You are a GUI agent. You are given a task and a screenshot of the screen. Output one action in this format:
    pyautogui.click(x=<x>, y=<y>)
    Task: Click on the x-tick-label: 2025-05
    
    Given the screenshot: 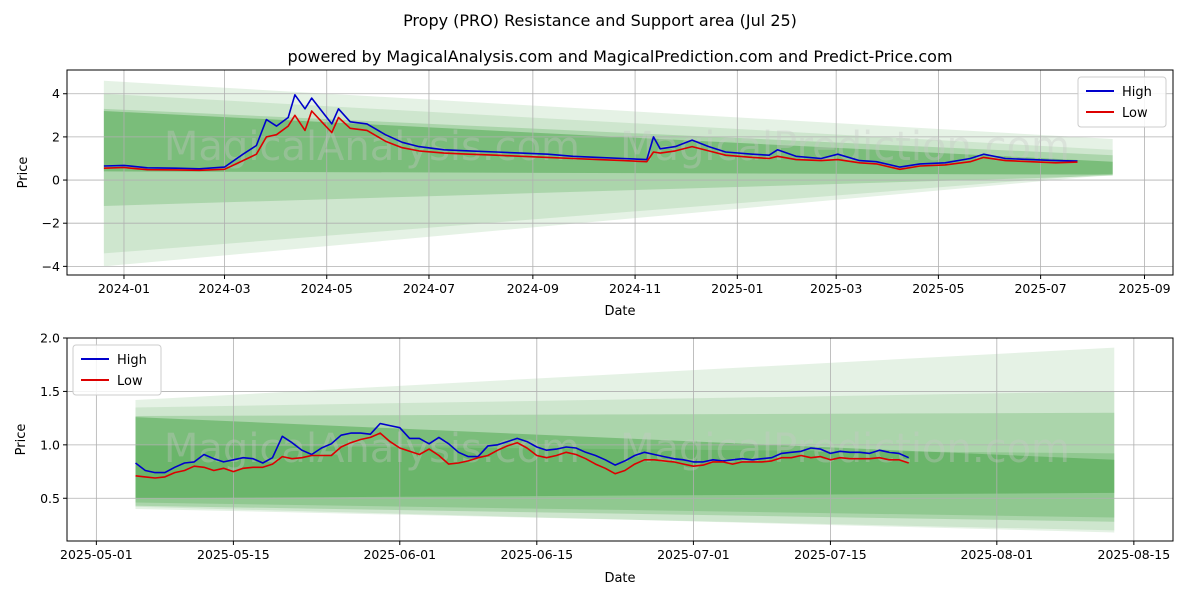 What is the action you would take?
    pyautogui.click(x=938, y=288)
    